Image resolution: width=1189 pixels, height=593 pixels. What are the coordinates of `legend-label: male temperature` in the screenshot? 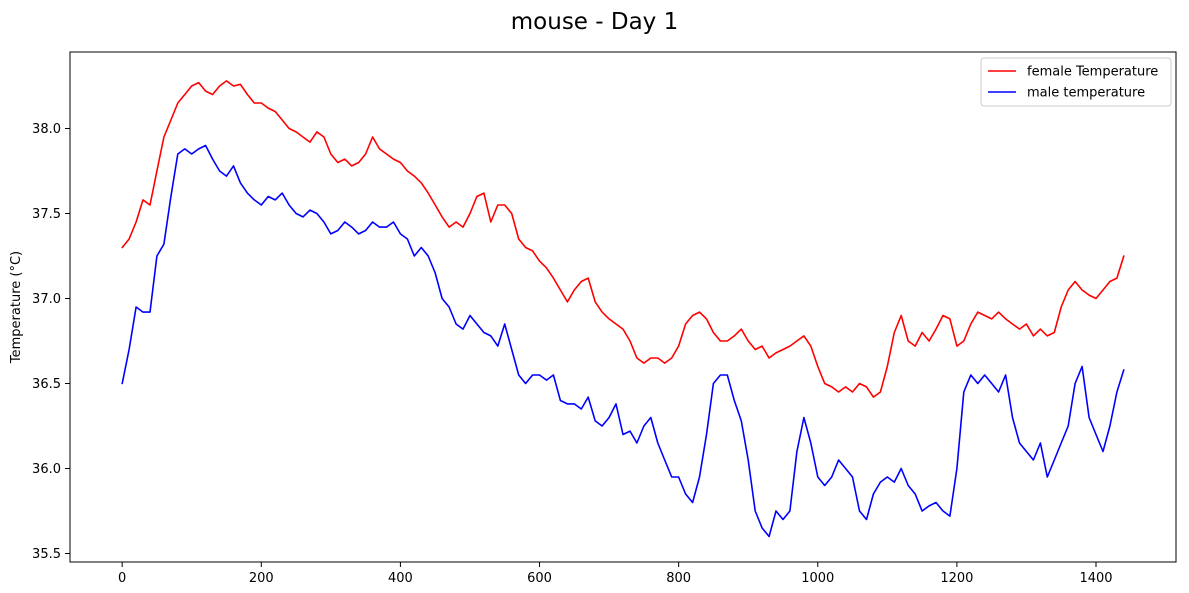 It's located at (1086, 93).